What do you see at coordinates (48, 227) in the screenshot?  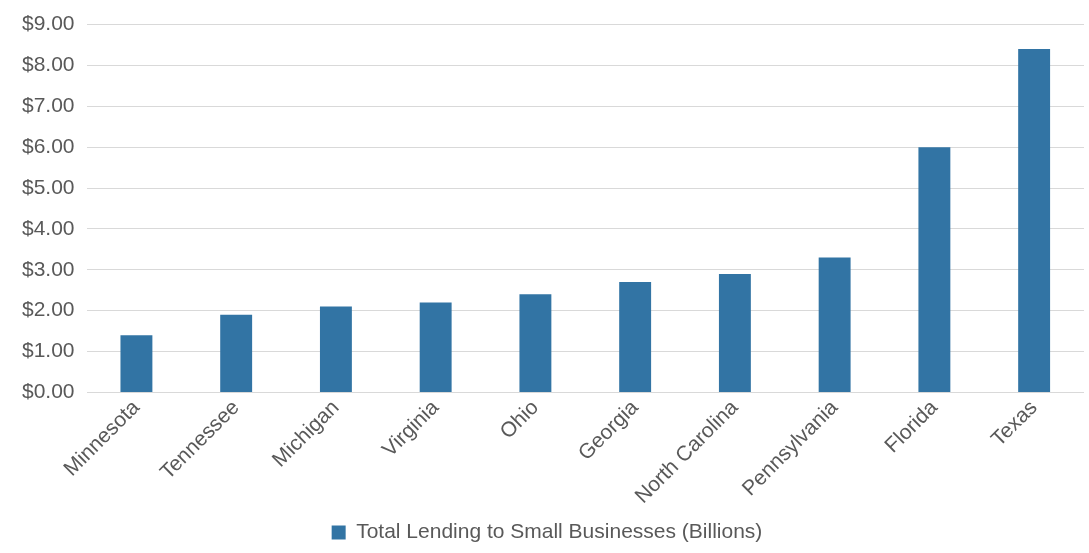 I see `y-tick-label: $4.00` at bounding box center [48, 227].